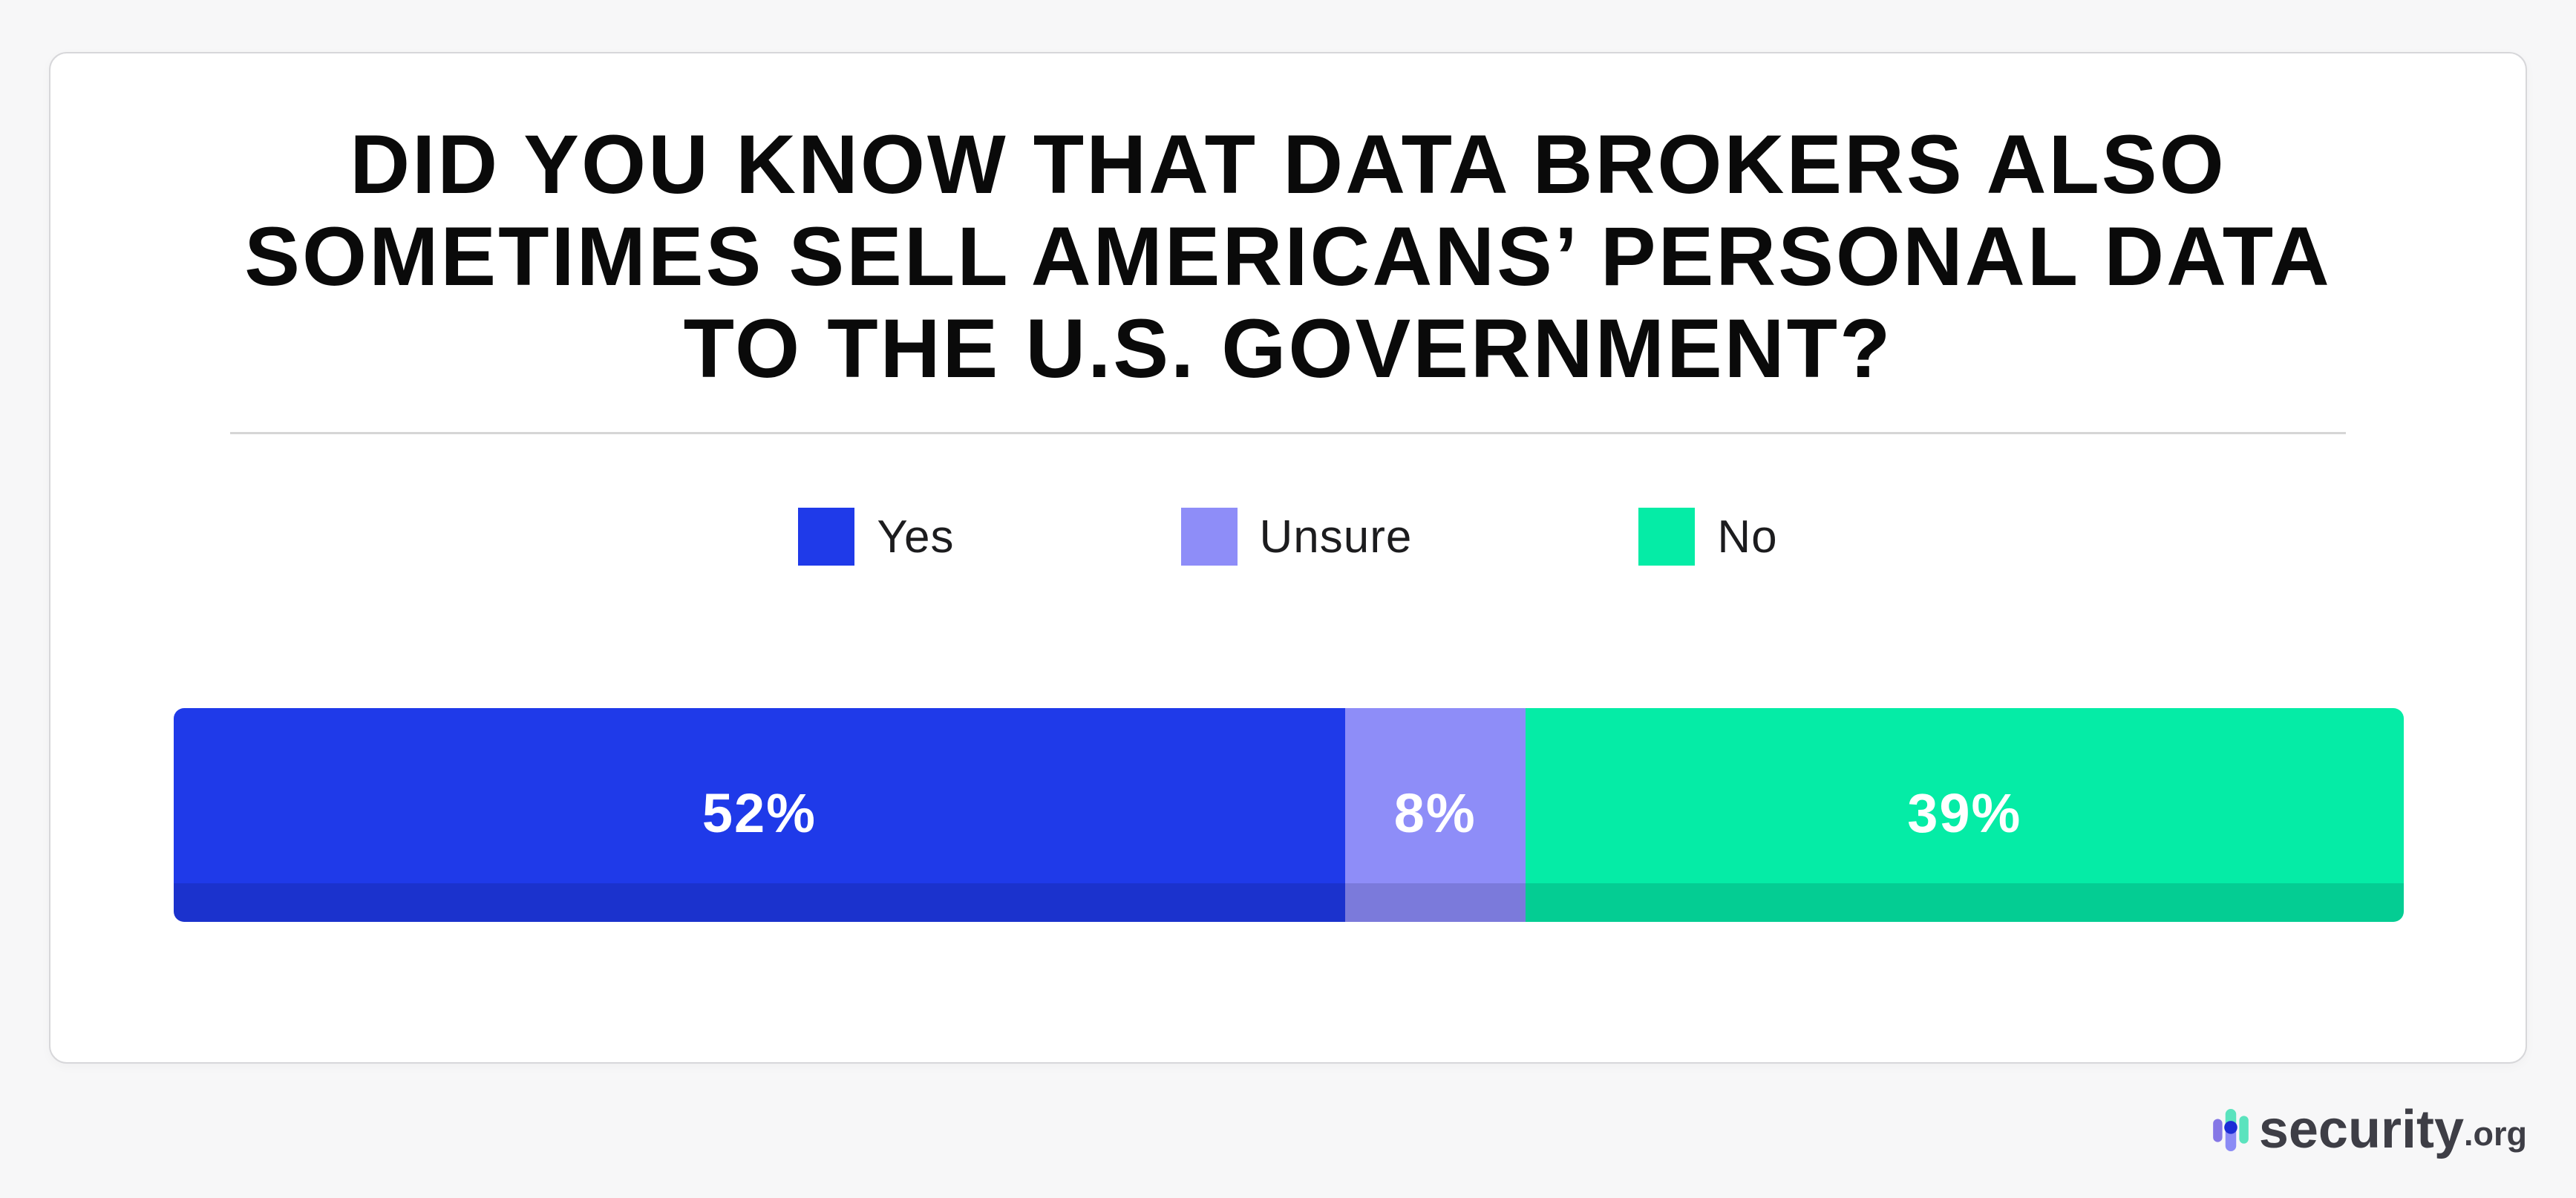 This screenshot has height=1198, width=2576. I want to click on bar-segment-unsure: 8%, so click(1435, 815).